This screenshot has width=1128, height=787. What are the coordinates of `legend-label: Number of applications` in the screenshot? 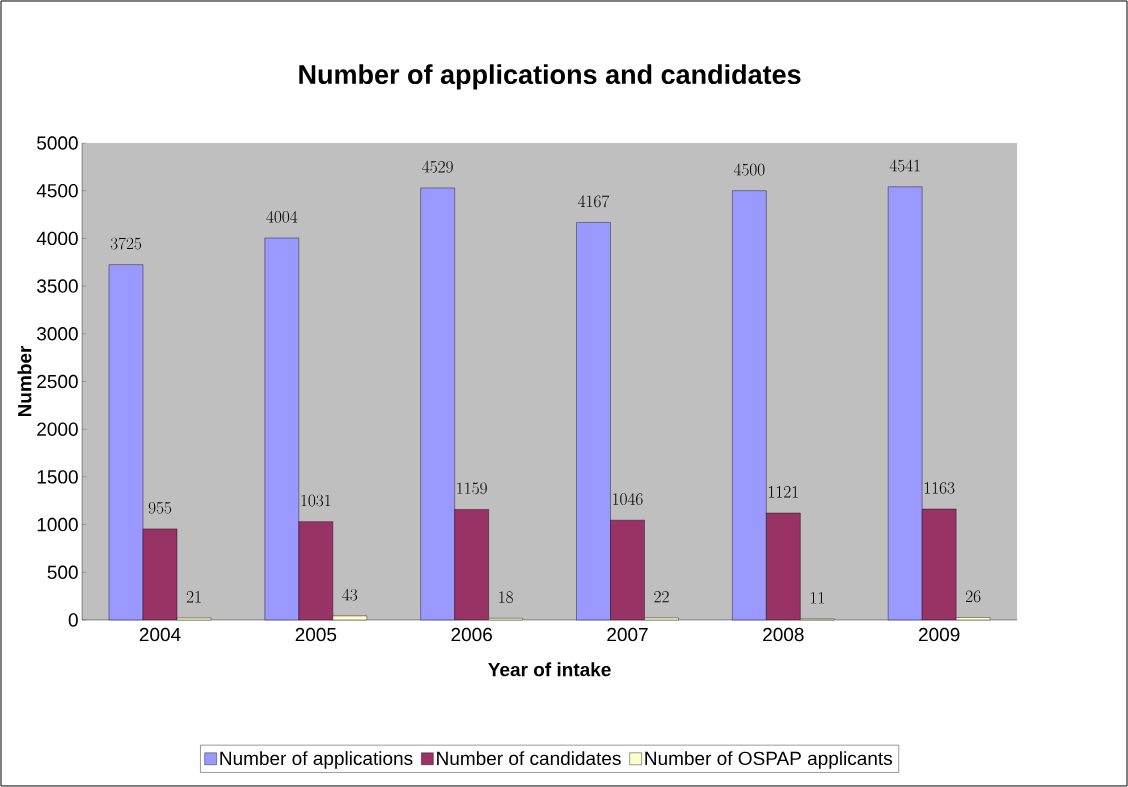 It's located at (316, 760).